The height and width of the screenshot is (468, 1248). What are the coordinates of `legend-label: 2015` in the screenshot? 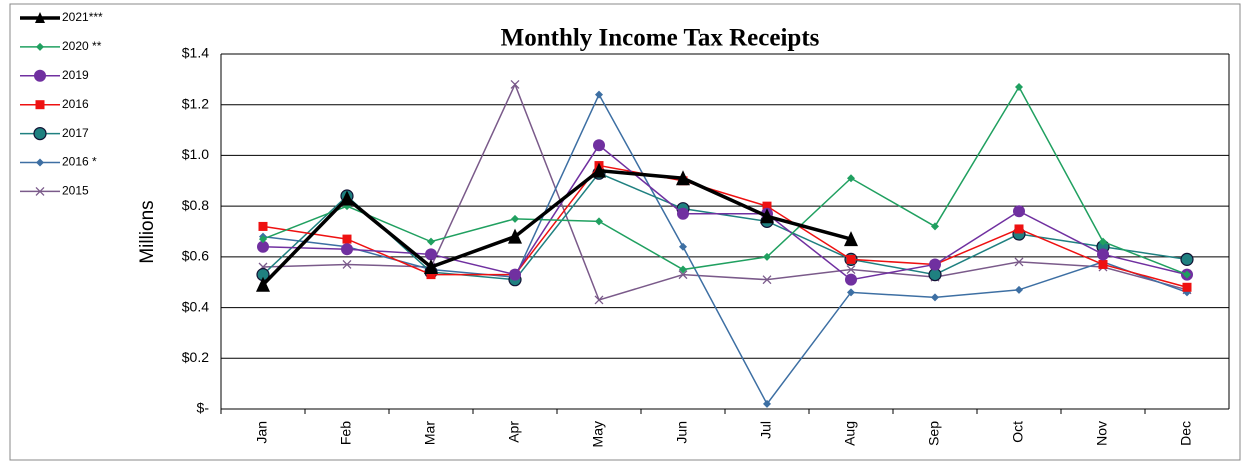 It's located at (75, 191).